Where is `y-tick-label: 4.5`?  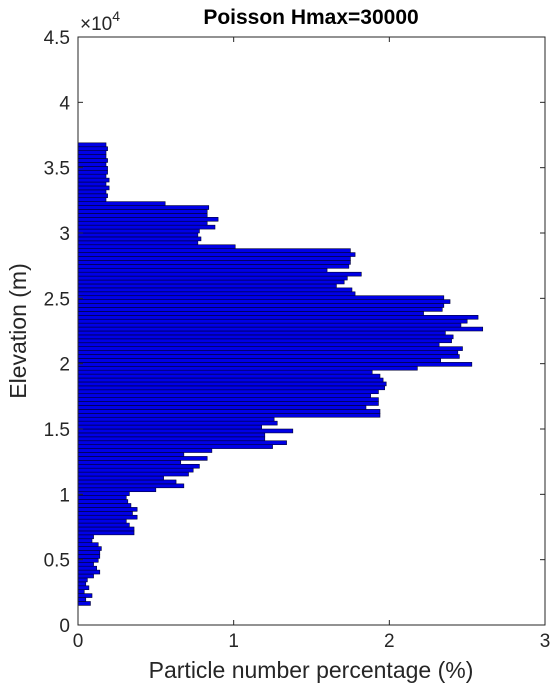
y-tick-label: 4.5 is located at coordinates (57, 38).